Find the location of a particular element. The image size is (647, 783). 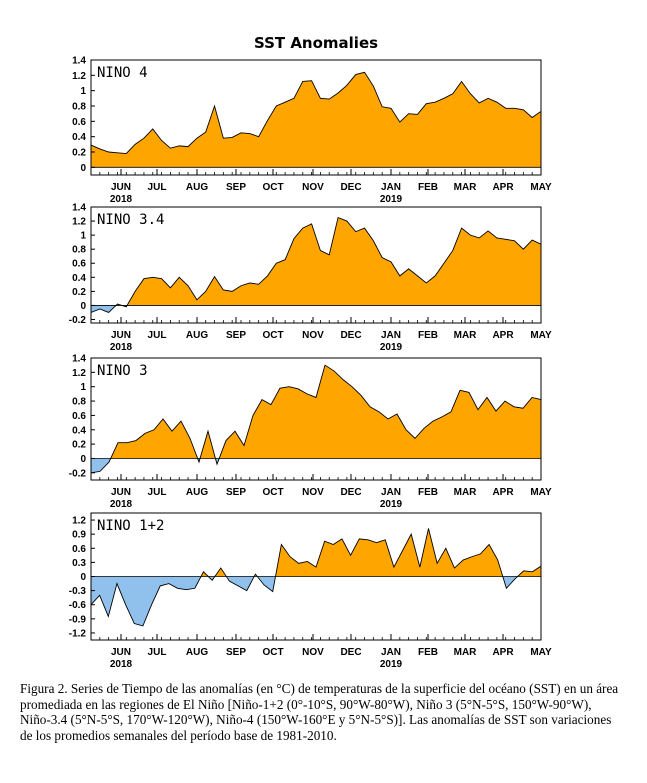

y-tick-label: -0.6 is located at coordinates (78, 605).